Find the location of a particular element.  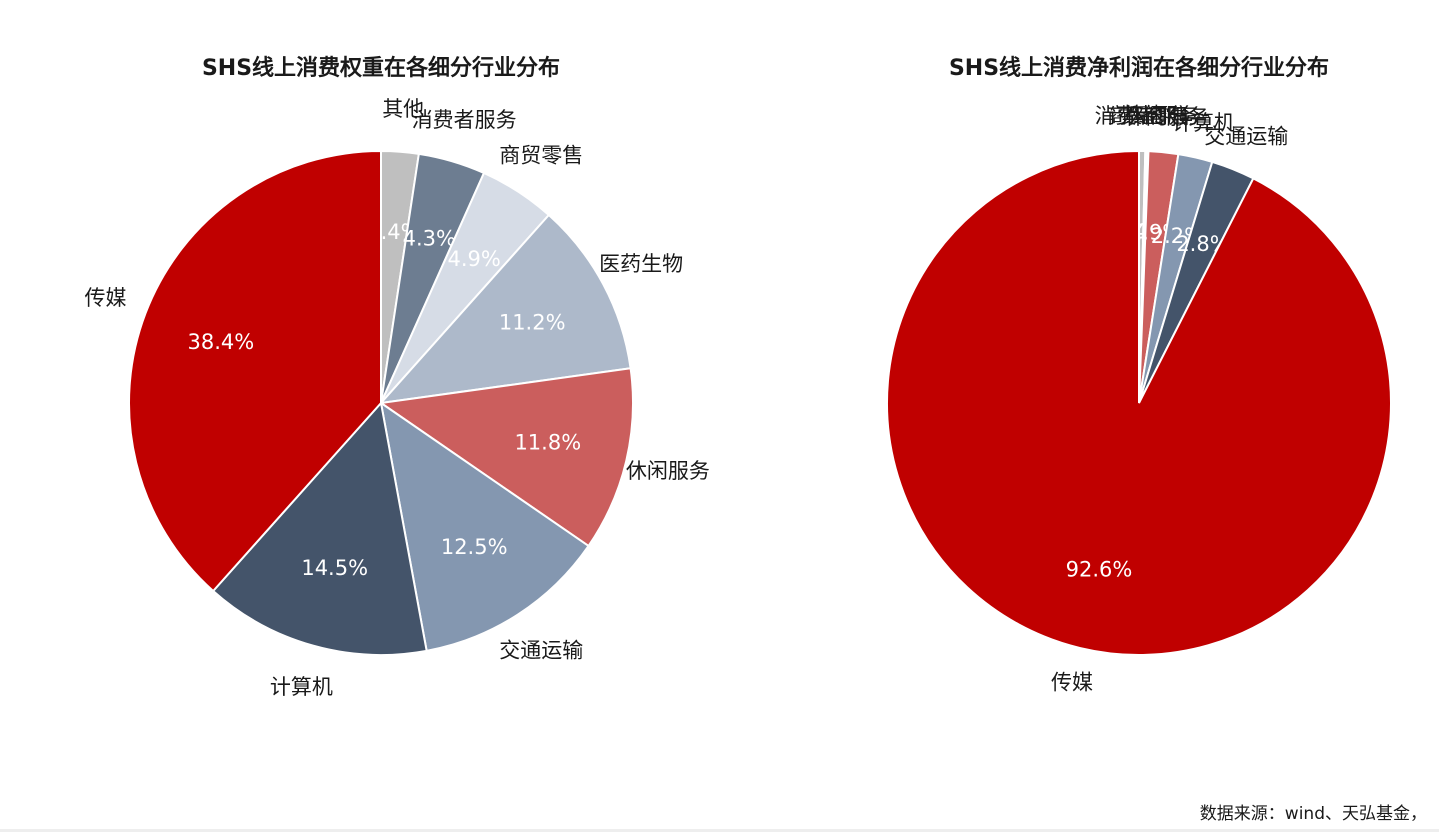

pie-value-label-weight-7: 38.4% is located at coordinates (221, 342).